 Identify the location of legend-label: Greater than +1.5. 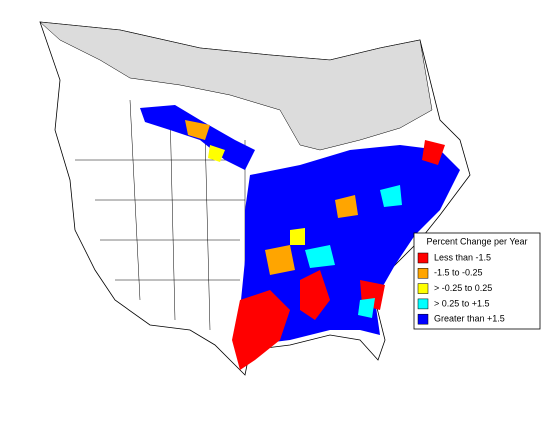
(469, 319).